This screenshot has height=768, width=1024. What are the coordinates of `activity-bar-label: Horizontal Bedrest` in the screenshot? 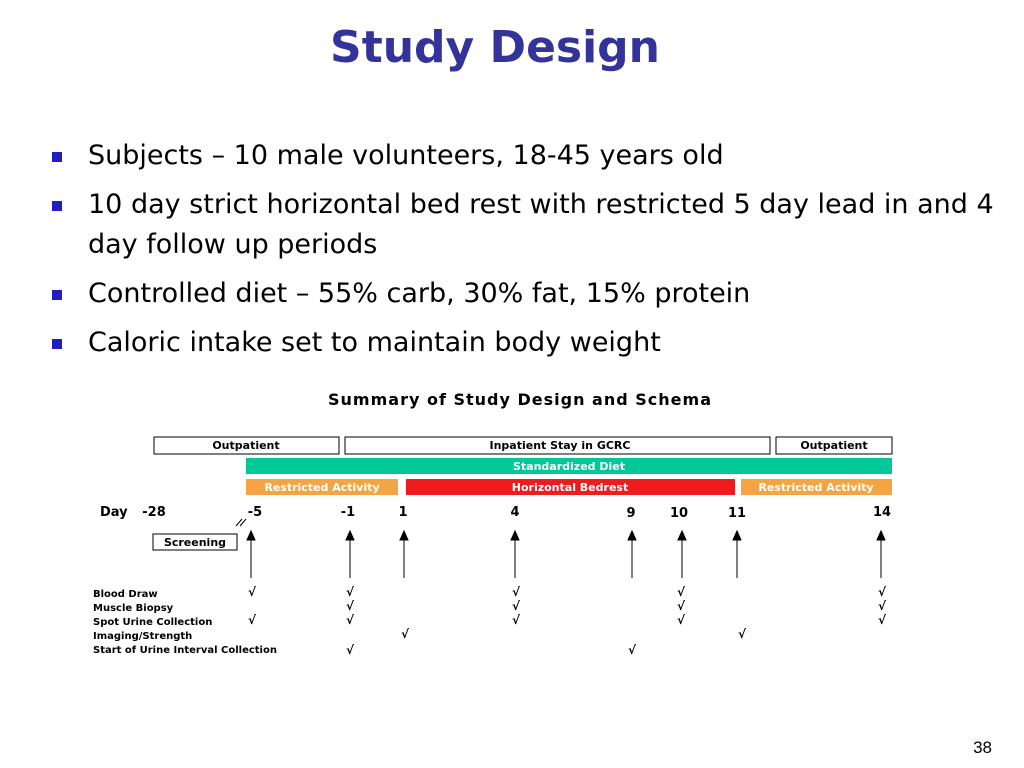 It's located at (570, 487).